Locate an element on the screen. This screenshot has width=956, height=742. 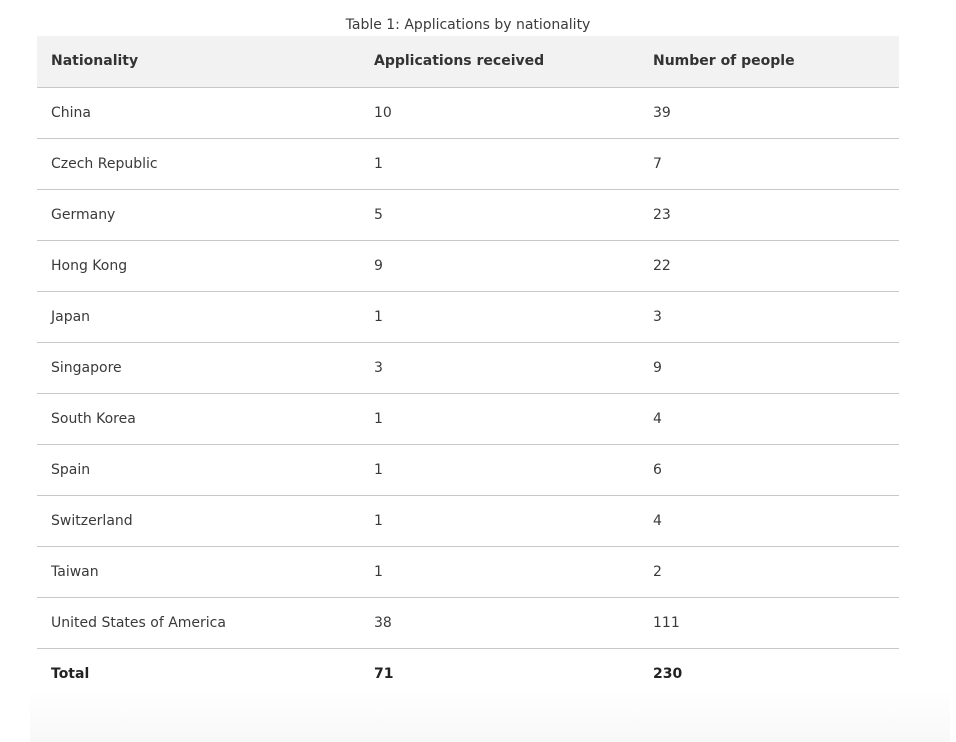
cell-nationality: South Korea is located at coordinates (198, 419).